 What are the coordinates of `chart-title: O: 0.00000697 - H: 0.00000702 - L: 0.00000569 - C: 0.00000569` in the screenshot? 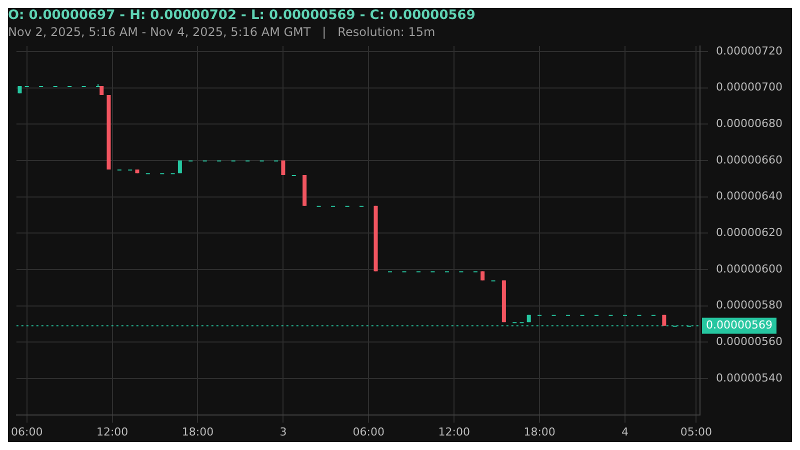 It's located at (242, 16).